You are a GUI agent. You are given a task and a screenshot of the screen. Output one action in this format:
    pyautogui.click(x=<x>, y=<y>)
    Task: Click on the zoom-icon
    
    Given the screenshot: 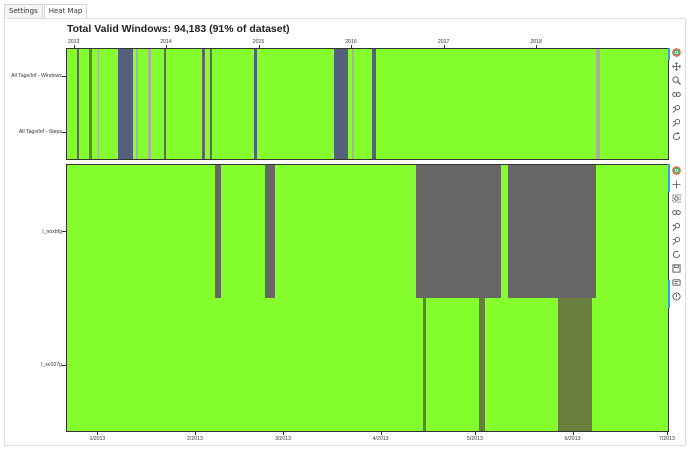 What is the action you would take?
    pyautogui.click(x=676, y=80)
    